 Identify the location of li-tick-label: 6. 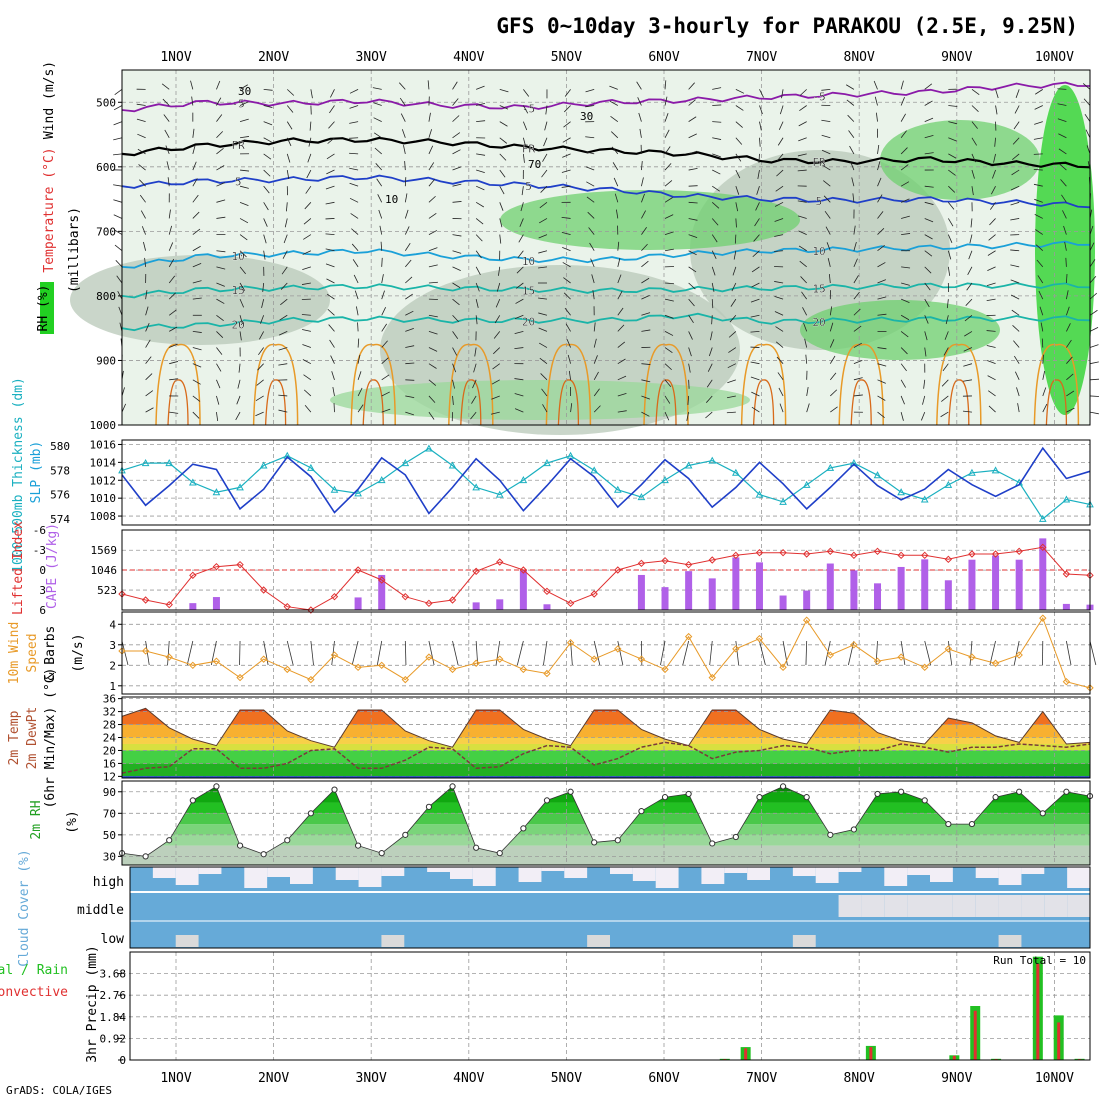
(42, 610).